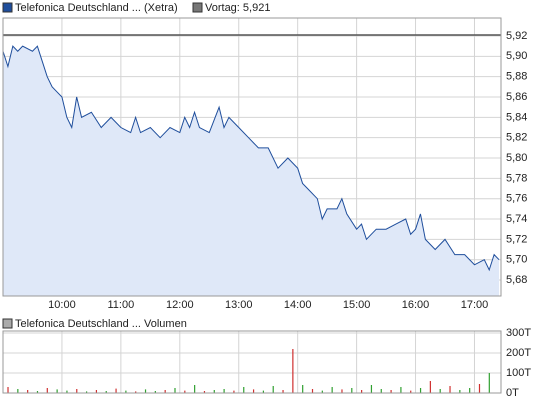  I want to click on x-tick-label: 12:00, so click(180, 305).